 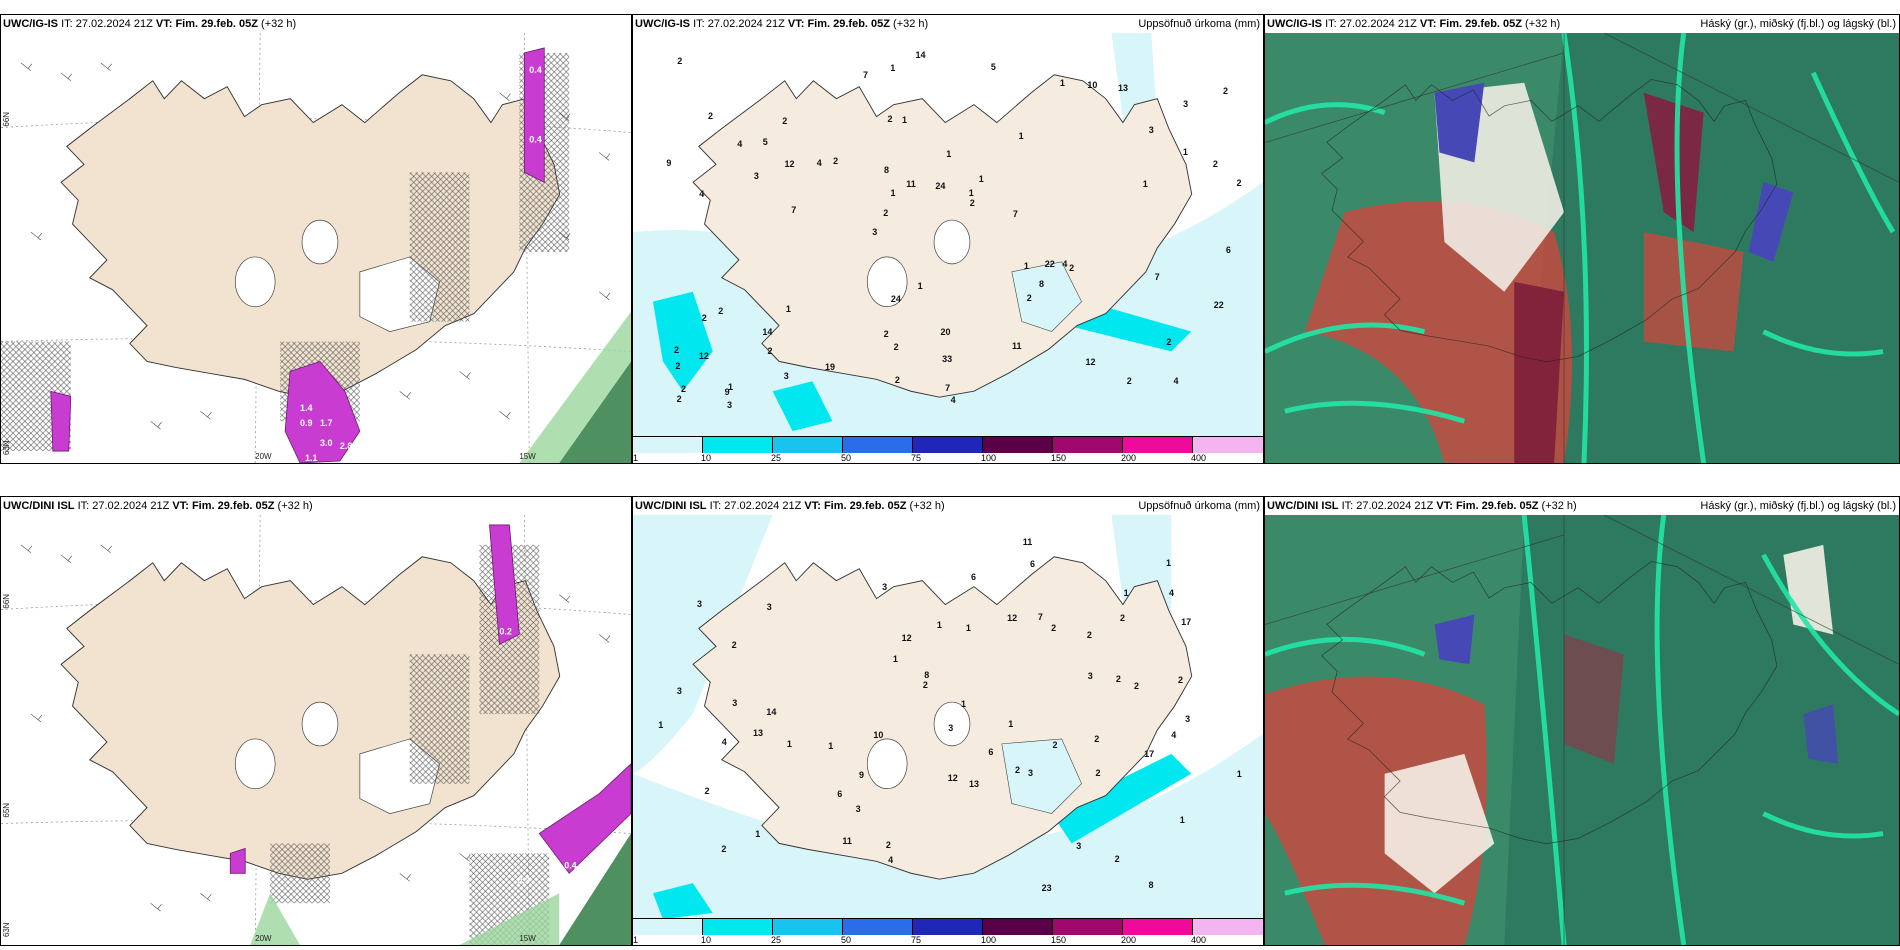 What do you see at coordinates (39, 506) in the screenshot?
I see `model-name: UWC/DINI ISL` at bounding box center [39, 506].